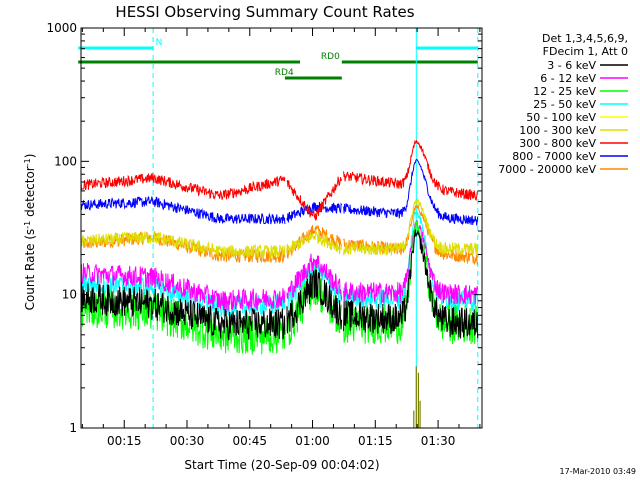  Describe the element at coordinates (571, 65) in the screenshot. I see `legend-label: 3 - 6 keV` at that location.